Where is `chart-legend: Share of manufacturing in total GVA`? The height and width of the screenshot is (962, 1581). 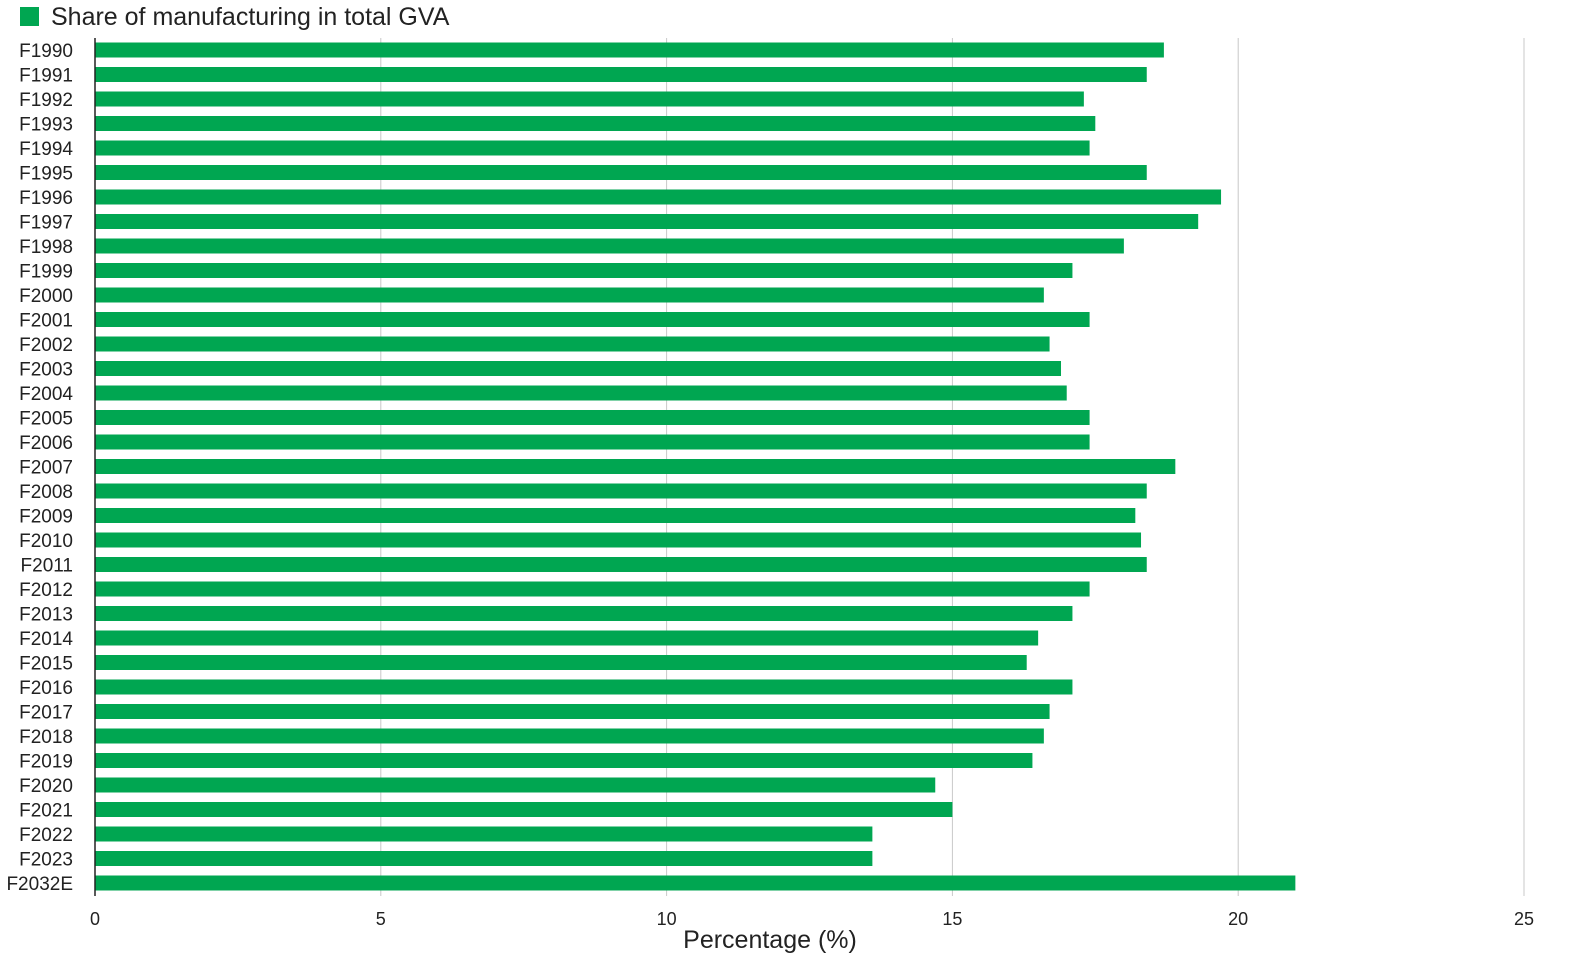
chart-legend: Share of manufacturing in total GVA is located at coordinates (235, 17).